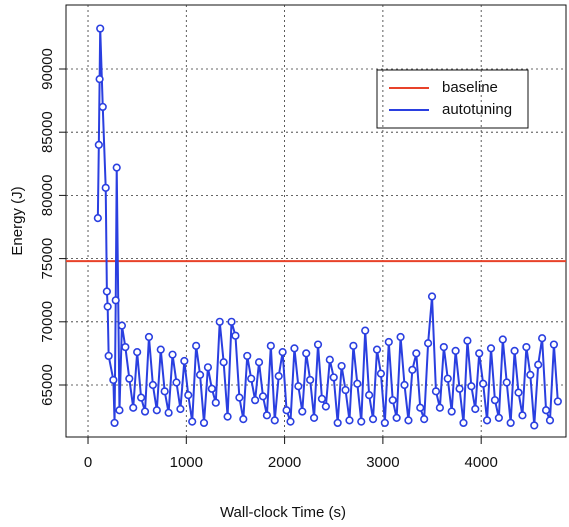 The width and height of the screenshot is (569, 527). I want to click on legend-box, so click(452, 99).